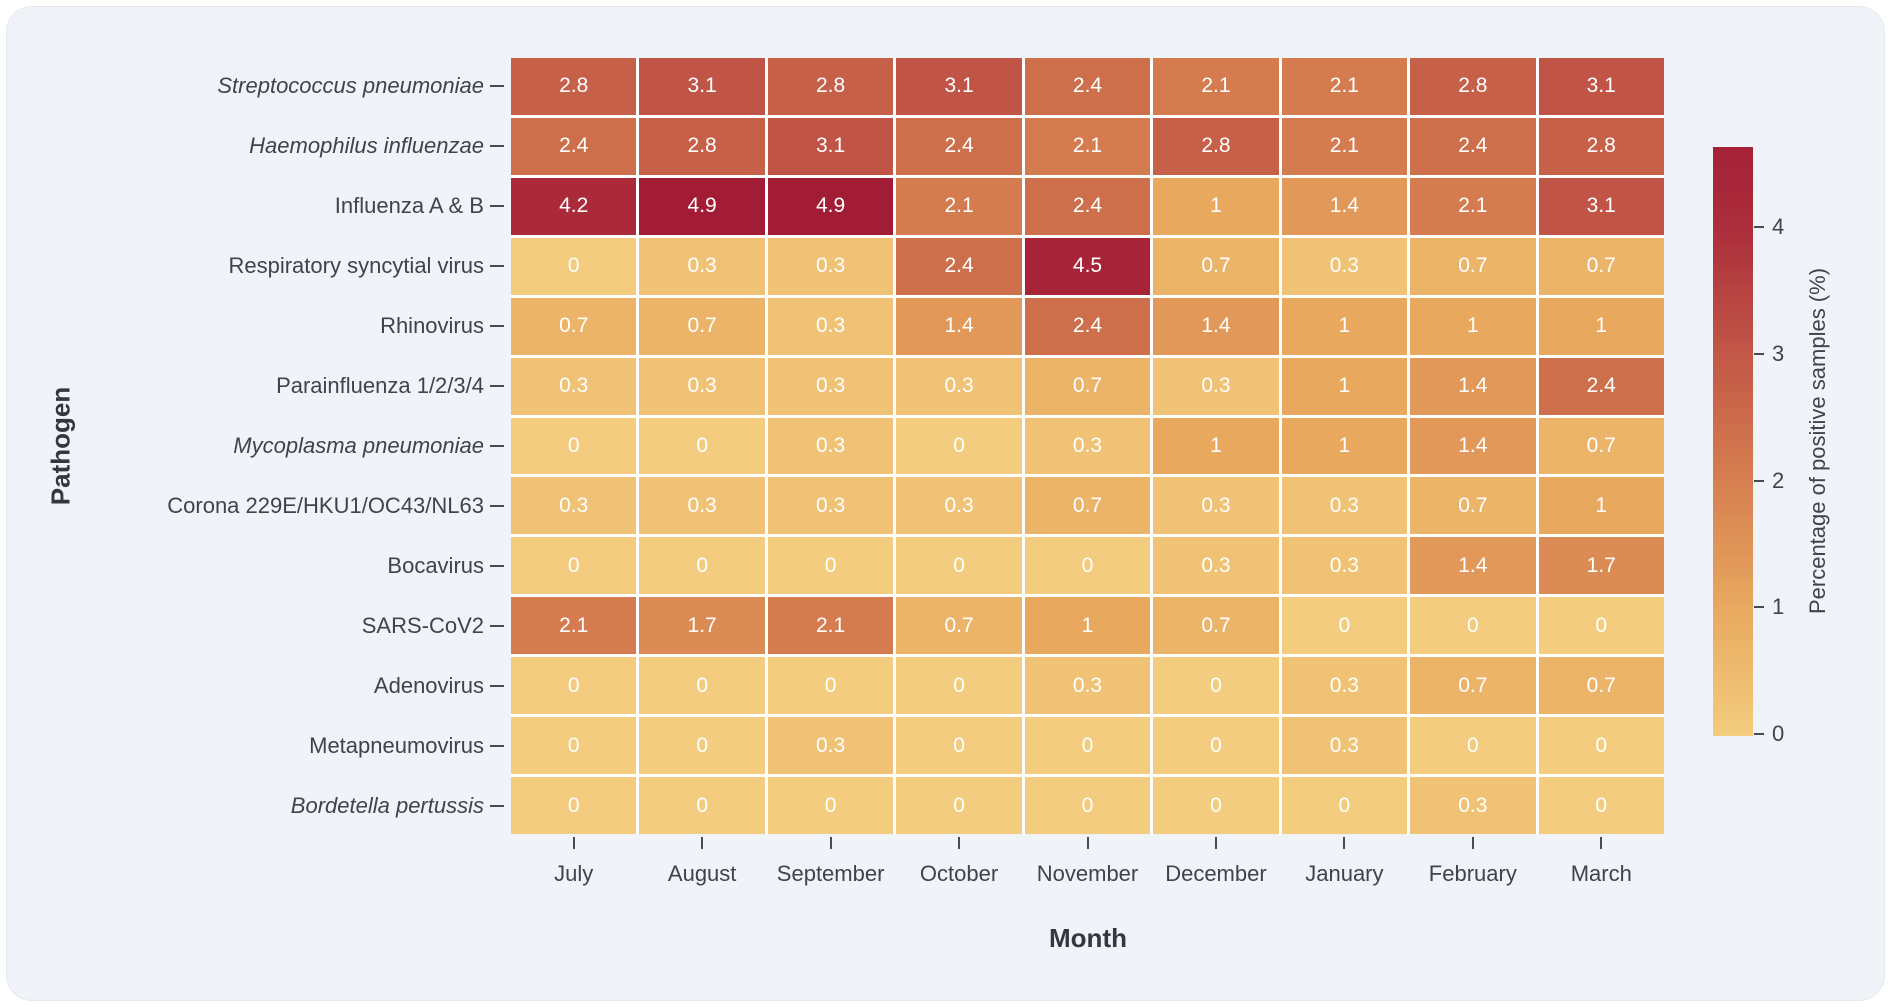 The image size is (1891, 1007). What do you see at coordinates (574, 206) in the screenshot?
I see `heatmap-cell: 4.2` at bounding box center [574, 206].